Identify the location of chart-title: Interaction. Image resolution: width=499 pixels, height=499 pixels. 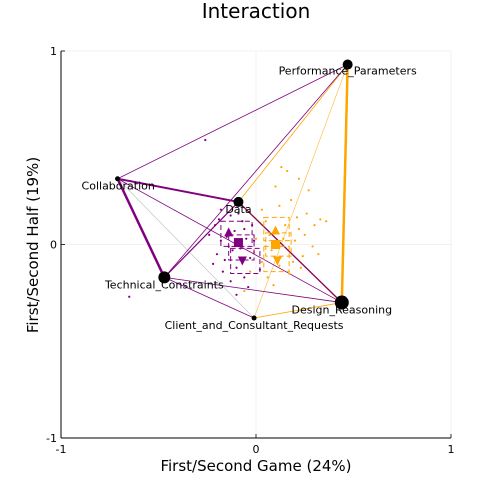
(256, 11).